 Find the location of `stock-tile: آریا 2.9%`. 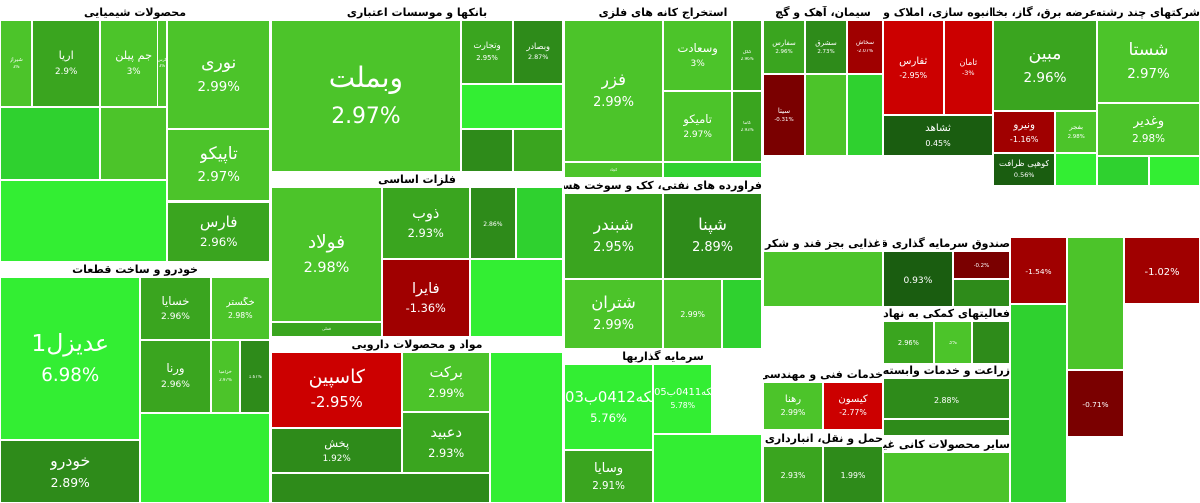

stock-tile: آریا 2.9% is located at coordinates (66, 64).